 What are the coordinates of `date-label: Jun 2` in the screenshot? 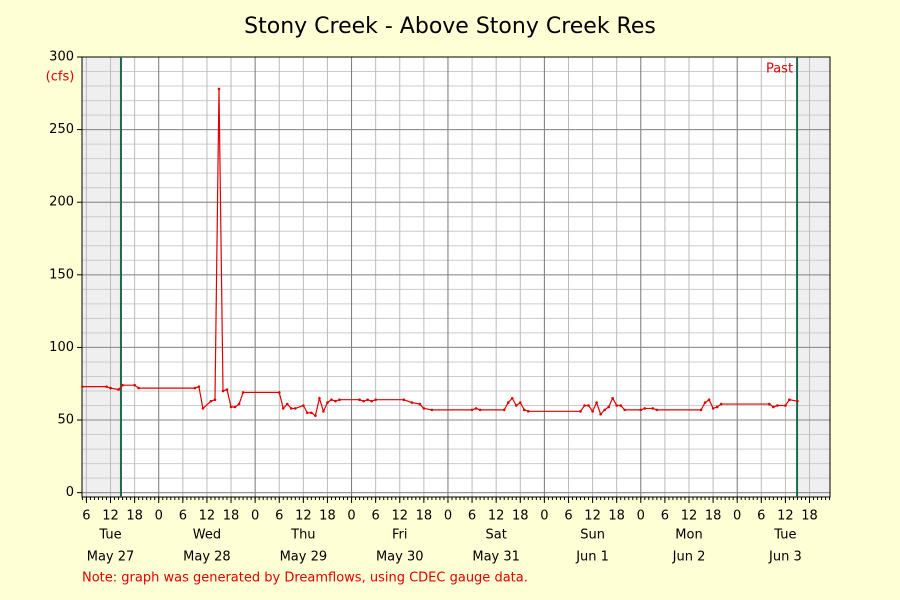 It's located at (689, 557).